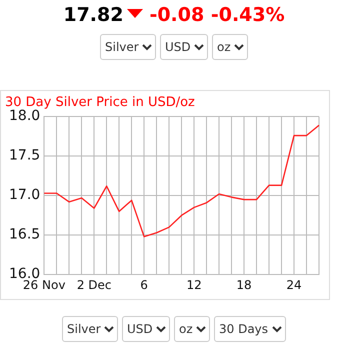 This screenshot has height=356, width=348. What do you see at coordinates (244, 285) in the screenshot?
I see `x-tick-label: 18` at bounding box center [244, 285].